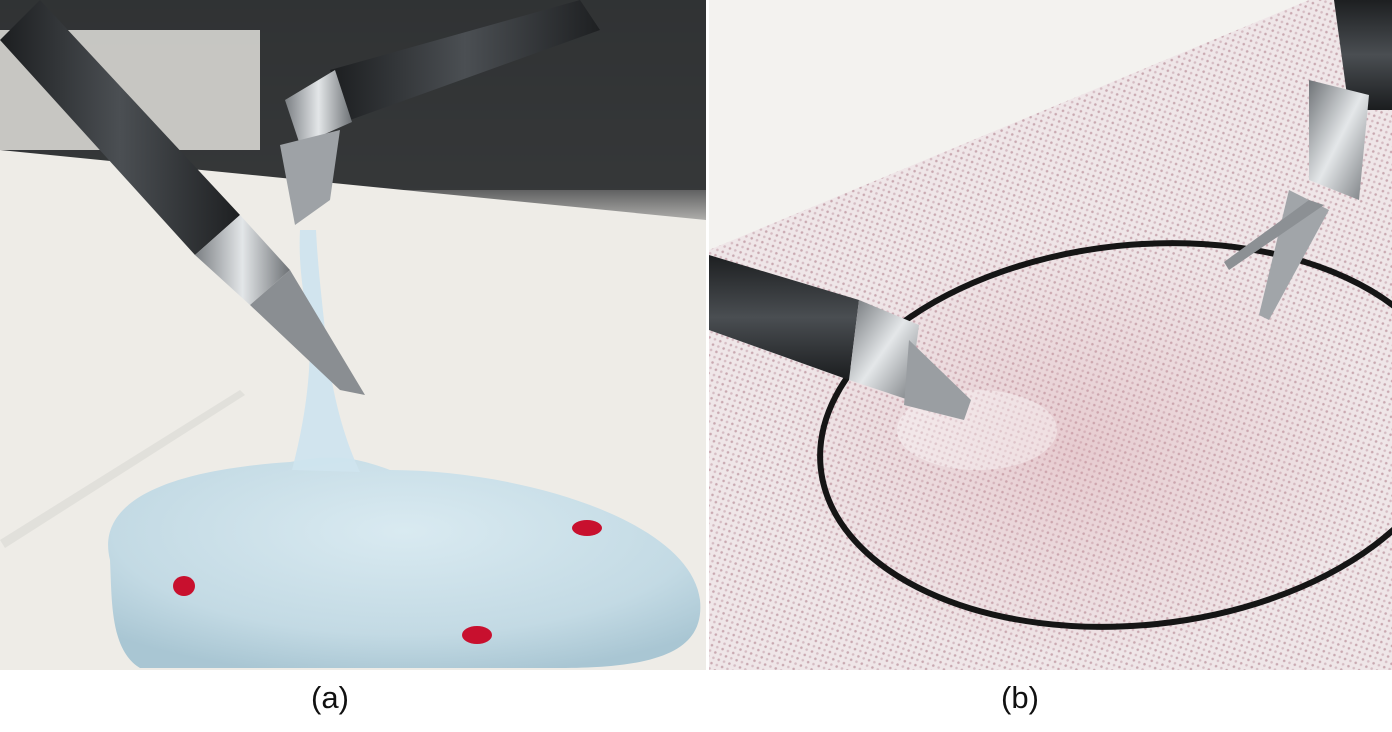  Describe the element at coordinates (404, 562) in the screenshot. I see `gel-phantom` at that location.